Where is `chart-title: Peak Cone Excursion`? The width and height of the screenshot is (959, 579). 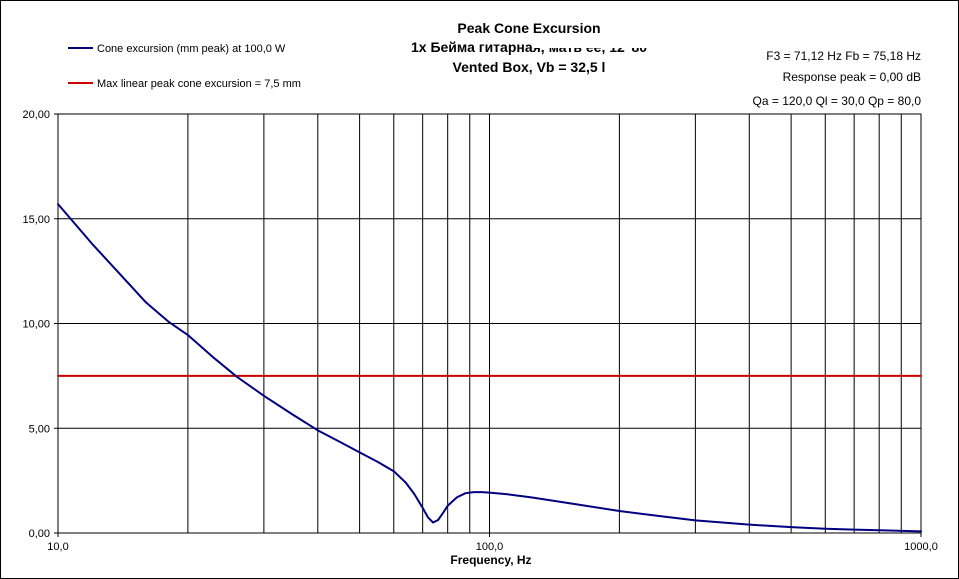
chart-title: Peak Cone Excursion is located at coordinates (528, 28).